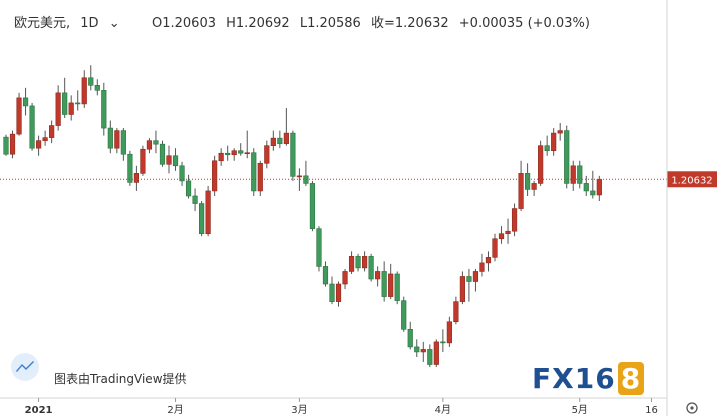 This screenshot has height=420, width=717. Describe the element at coordinates (70, 21) in the screenshot. I see `symbol-title: 欧元美元, 1D ⌄` at that location.